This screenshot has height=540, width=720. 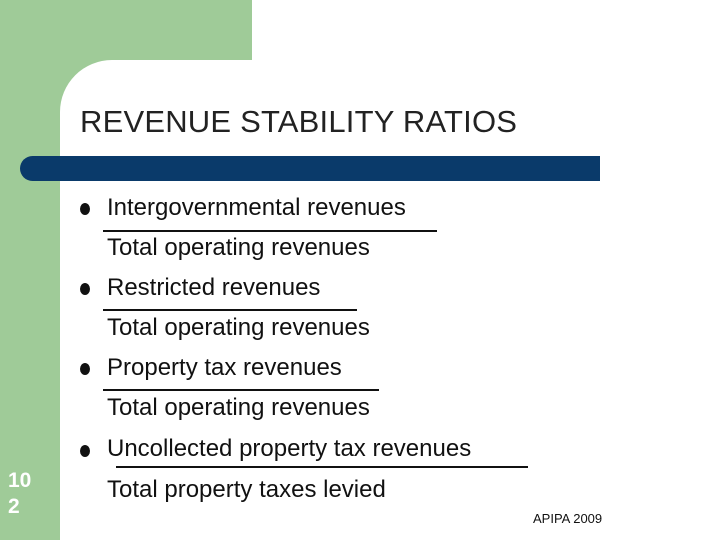 I want to click on footer-text: APIPA 2009, so click(x=568, y=518).